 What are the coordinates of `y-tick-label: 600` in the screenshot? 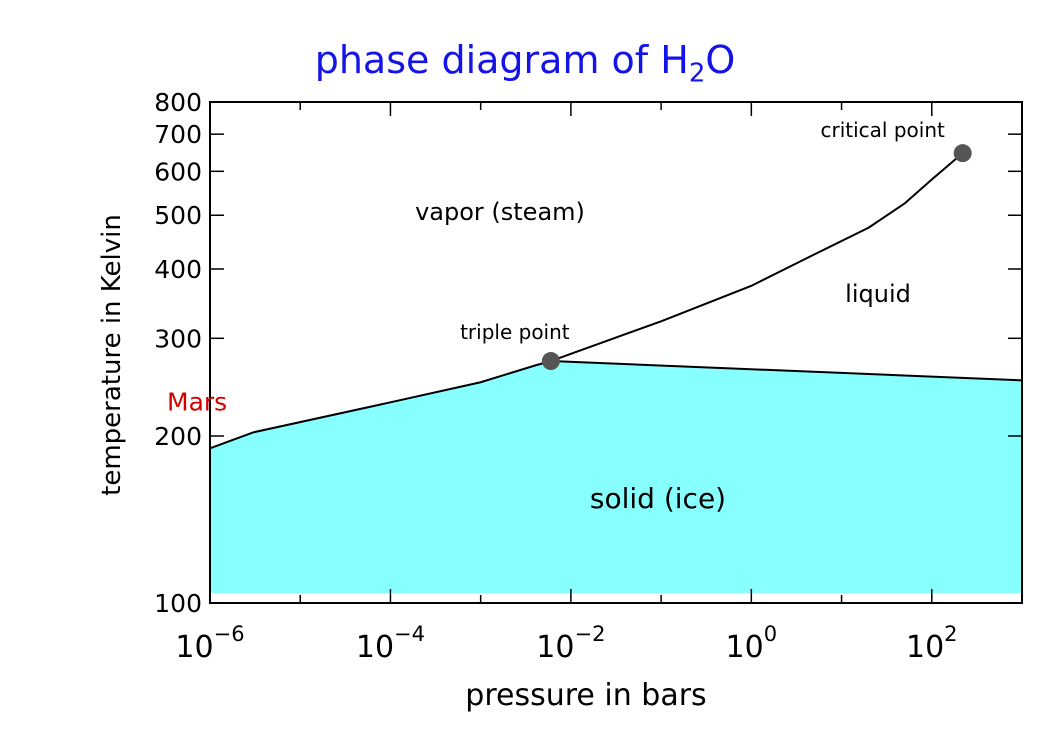 It's located at (178, 171).